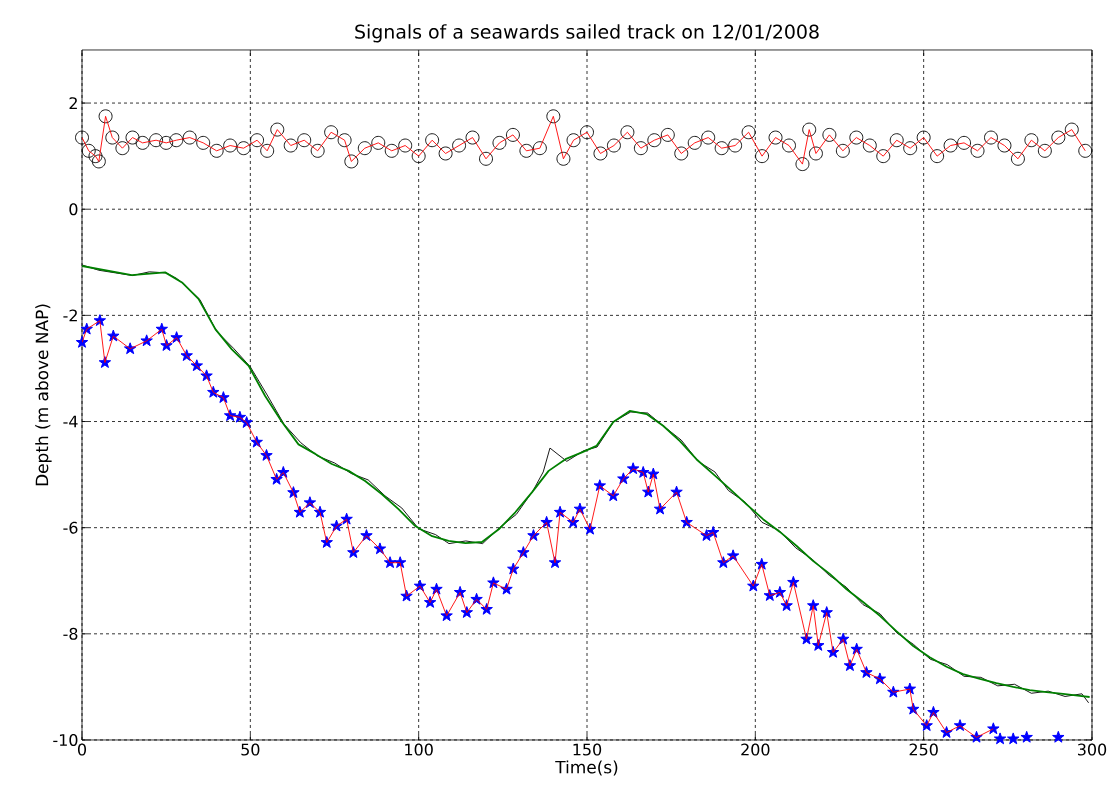 The image size is (1115, 800). Describe the element at coordinates (70, 527) in the screenshot. I see `y-tick-label: -6` at that location.